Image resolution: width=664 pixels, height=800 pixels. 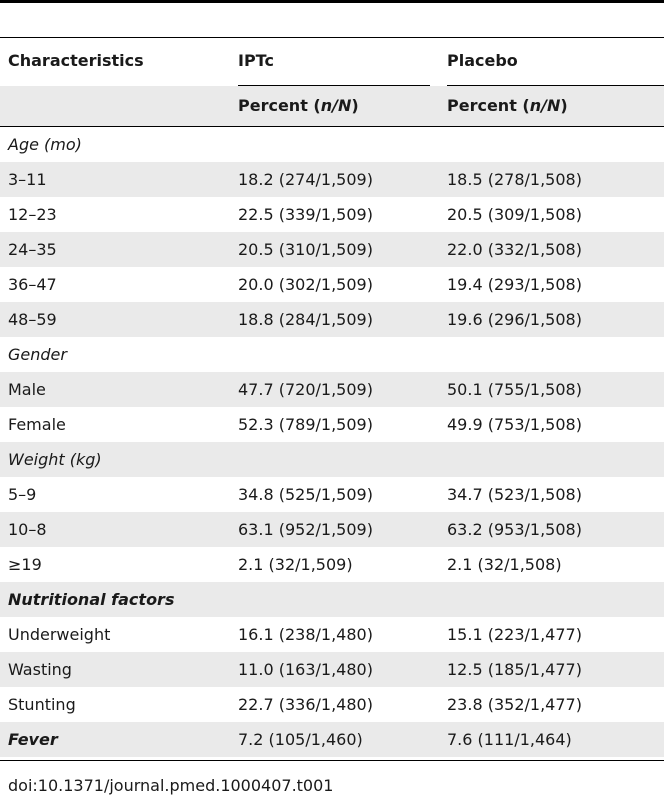 I want to click on row-label: Age (mo), so click(x=45, y=144).